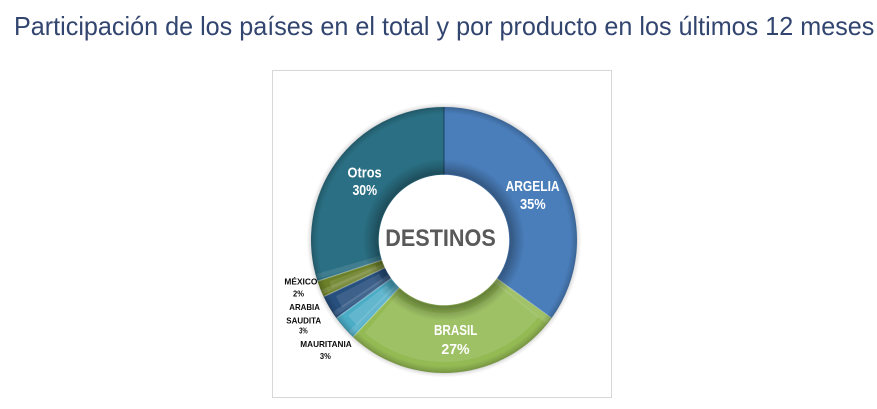  What do you see at coordinates (455, 349) in the screenshot?
I see `svg-text: 27%` at bounding box center [455, 349].